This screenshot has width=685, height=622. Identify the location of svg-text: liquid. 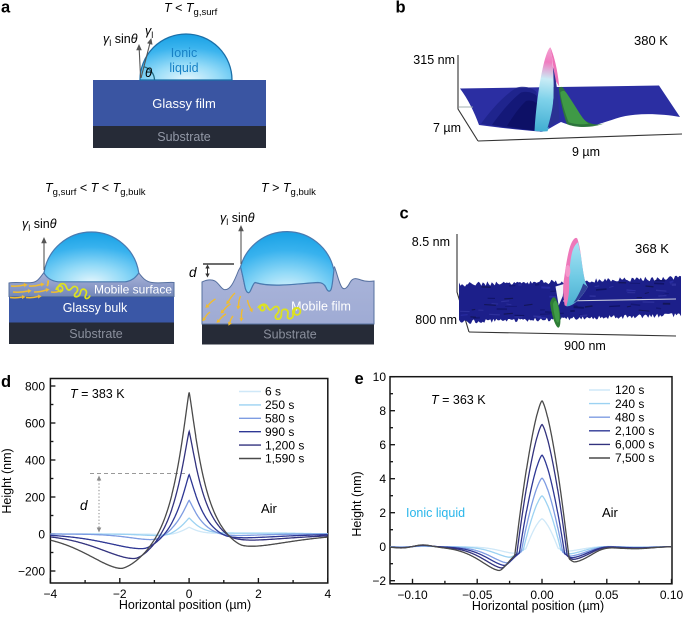
(183, 68).